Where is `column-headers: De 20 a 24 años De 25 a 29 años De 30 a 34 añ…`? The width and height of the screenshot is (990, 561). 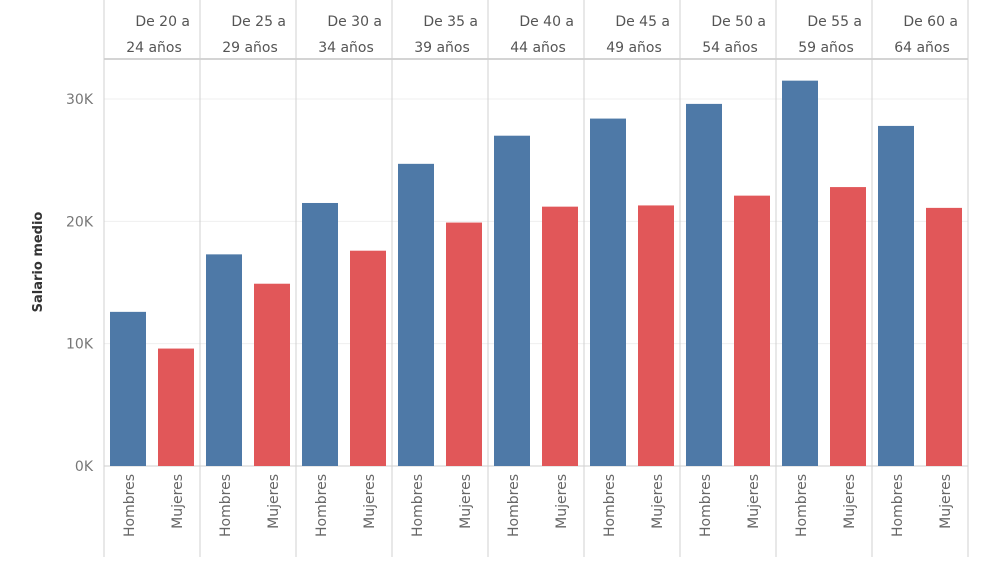 column-headers: De 20 a 24 años De 25 a 29 años De 30 a 34 añ… is located at coordinates (542, 35).